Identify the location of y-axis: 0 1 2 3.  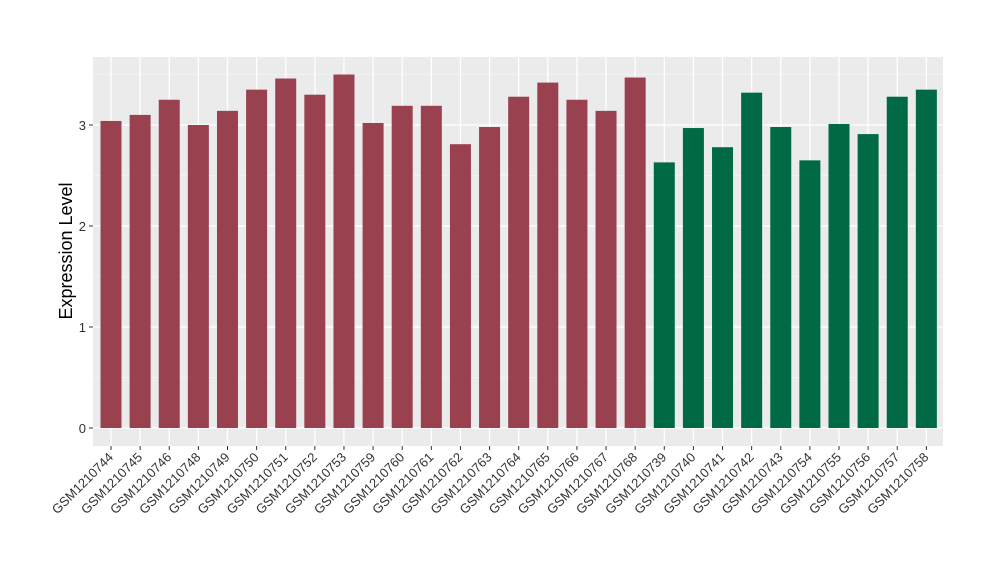
(86, 277).